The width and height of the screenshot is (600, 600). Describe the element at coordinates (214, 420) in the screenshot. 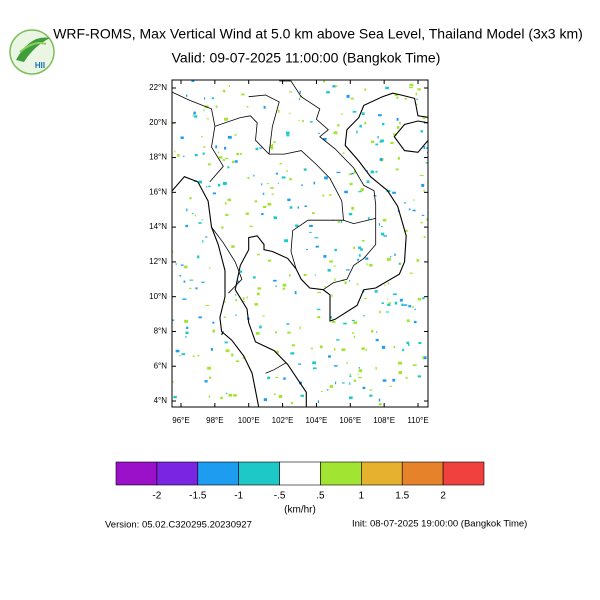

I see `lon-label: 98°E` at that location.